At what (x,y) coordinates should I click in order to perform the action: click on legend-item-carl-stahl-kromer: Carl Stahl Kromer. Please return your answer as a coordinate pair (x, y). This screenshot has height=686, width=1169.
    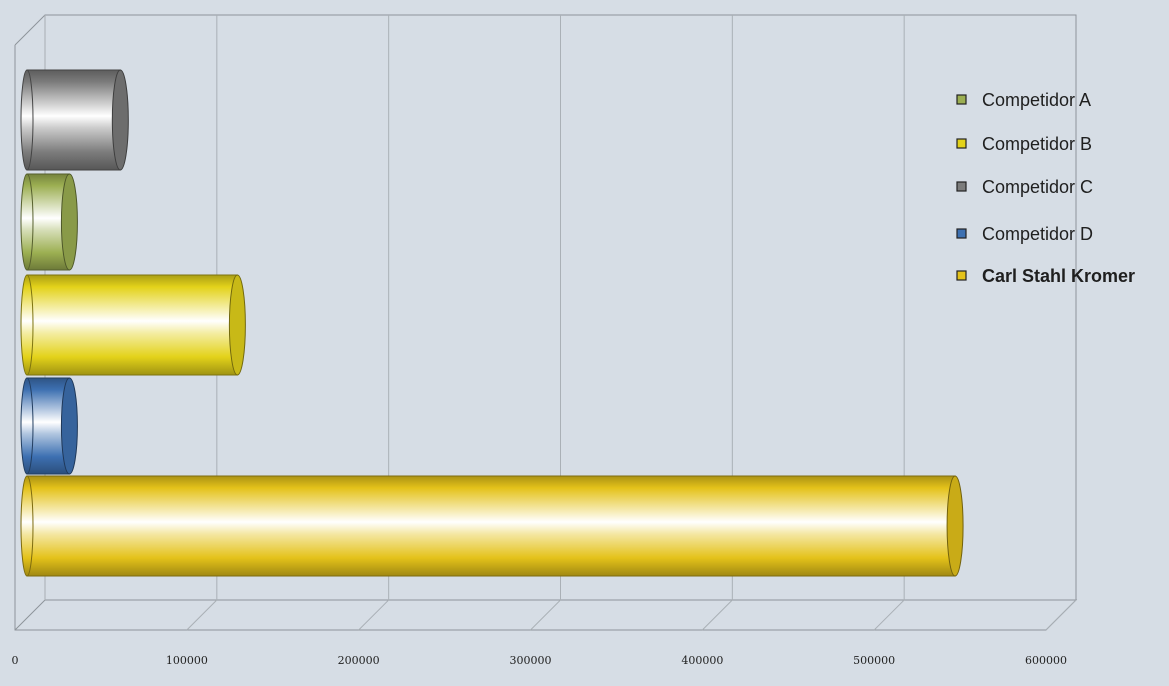
    Looking at the image, I should click on (1045, 276).